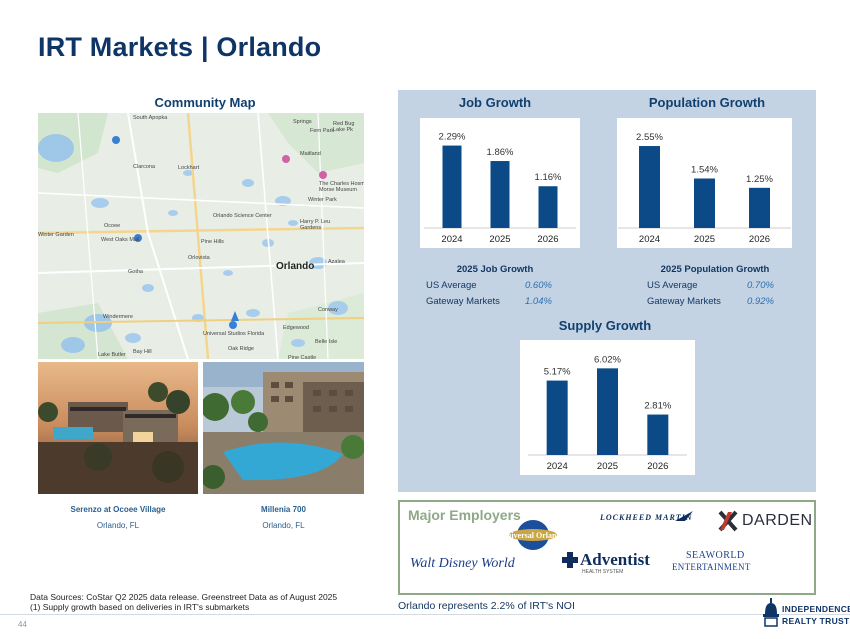 The height and width of the screenshot is (639, 850). I want to click on svg-text: Belle Isle, so click(326, 342).